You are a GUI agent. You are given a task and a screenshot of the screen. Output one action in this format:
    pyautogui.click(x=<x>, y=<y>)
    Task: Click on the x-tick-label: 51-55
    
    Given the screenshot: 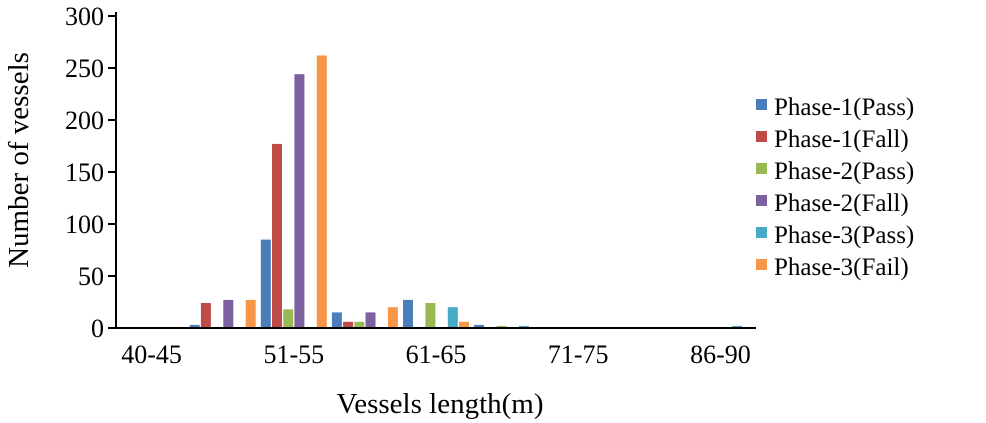 What is the action you would take?
    pyautogui.click(x=293, y=354)
    